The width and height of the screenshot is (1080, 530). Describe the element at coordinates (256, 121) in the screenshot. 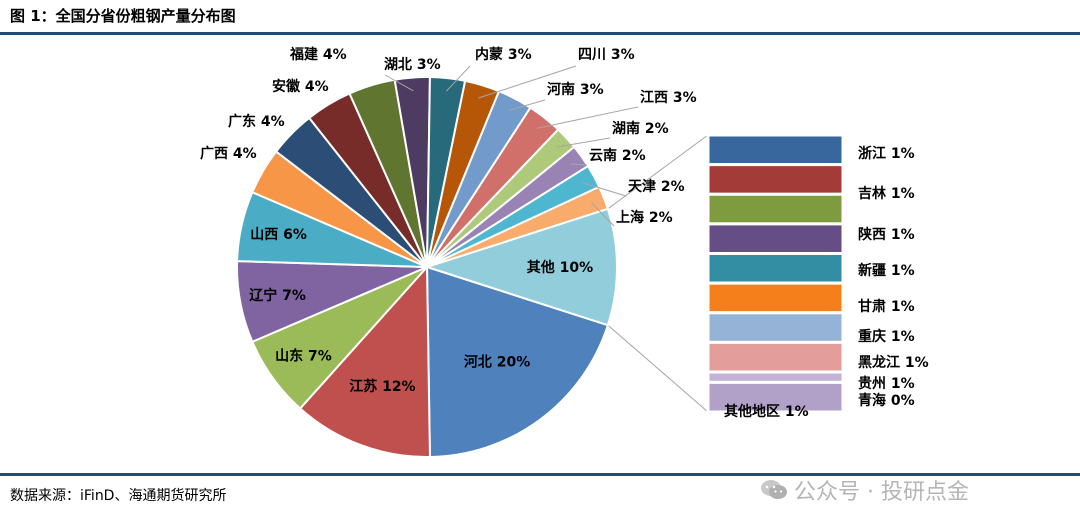

I see `data-label-广东: 广东 4%` at that location.